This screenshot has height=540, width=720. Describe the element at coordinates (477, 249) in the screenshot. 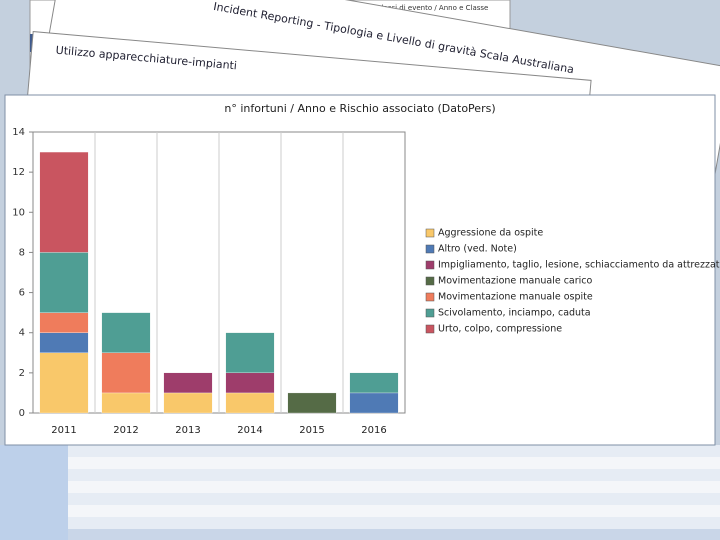

I see `legend-label: Altro (ved. Note)` at that location.